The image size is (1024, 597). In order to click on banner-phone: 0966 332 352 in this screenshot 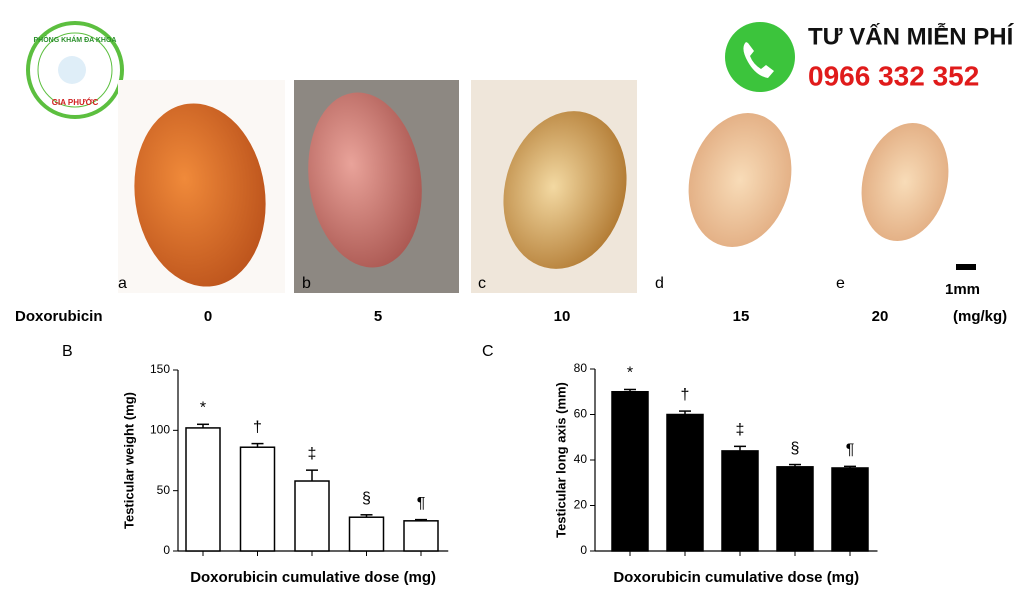, I will do `click(893, 75)`.